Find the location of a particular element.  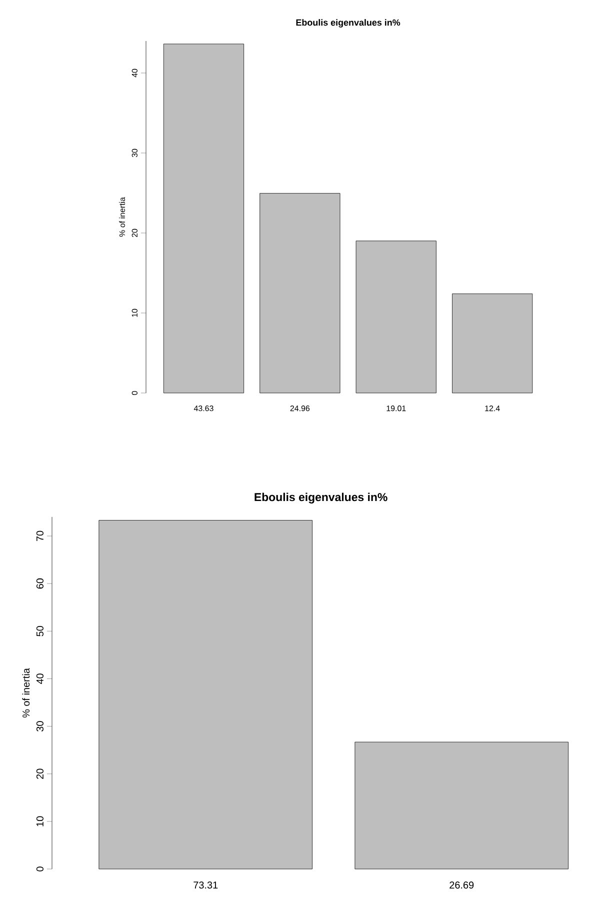

y-tick-label: 30 is located at coordinates (40, 726).